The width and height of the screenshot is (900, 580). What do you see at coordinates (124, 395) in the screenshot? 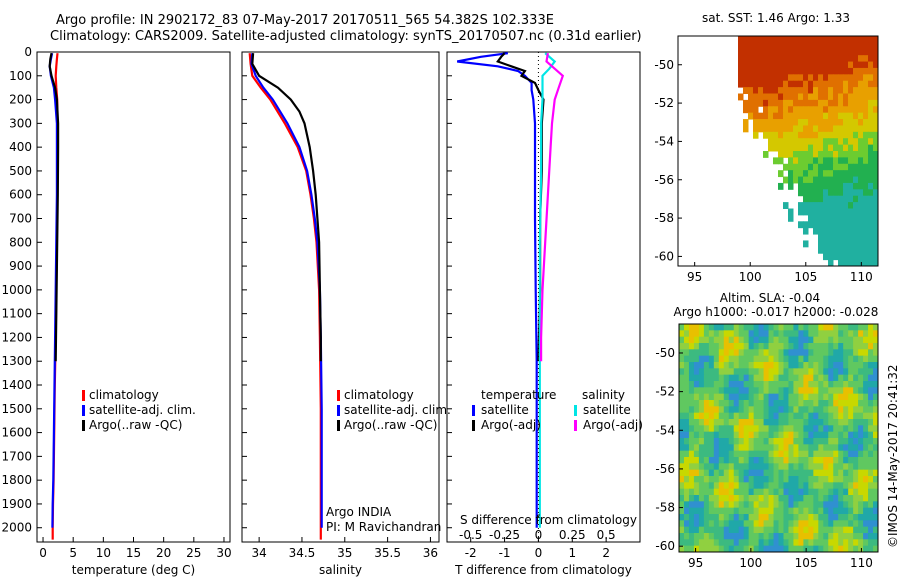
I see `temperature-legend-climatology: climatology` at bounding box center [124, 395].